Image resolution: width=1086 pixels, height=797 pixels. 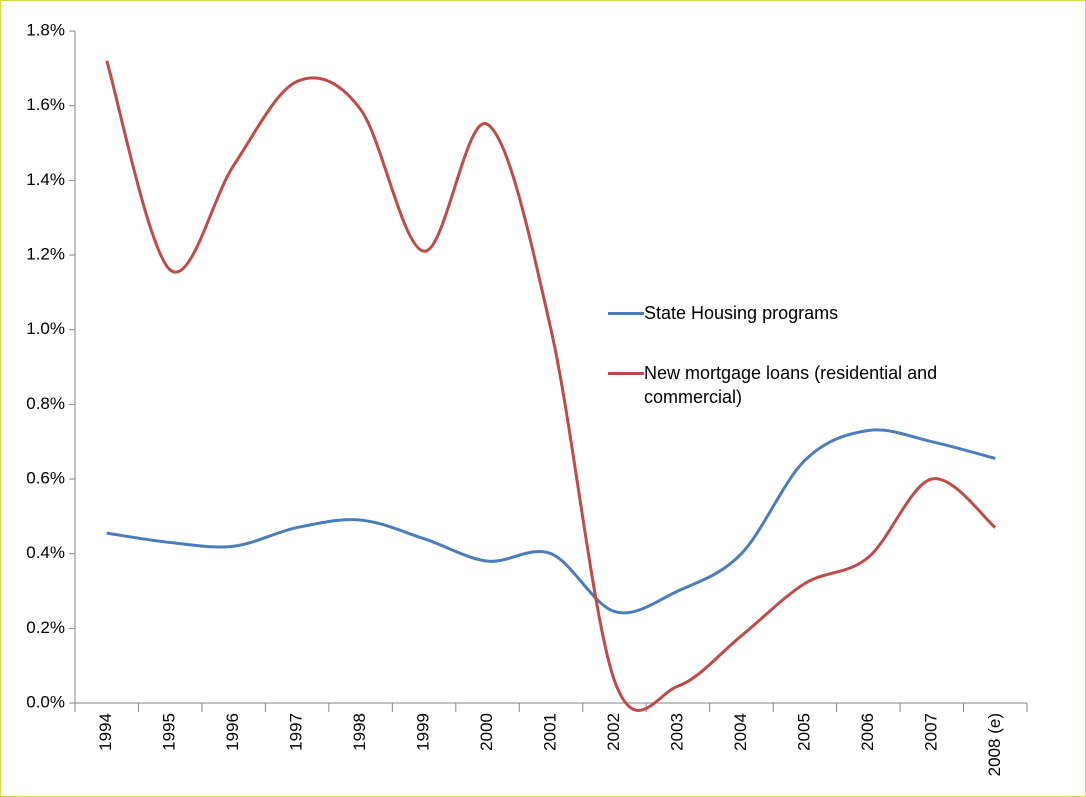 What do you see at coordinates (740, 732) in the screenshot?
I see `x-tick-label: 2004` at bounding box center [740, 732].